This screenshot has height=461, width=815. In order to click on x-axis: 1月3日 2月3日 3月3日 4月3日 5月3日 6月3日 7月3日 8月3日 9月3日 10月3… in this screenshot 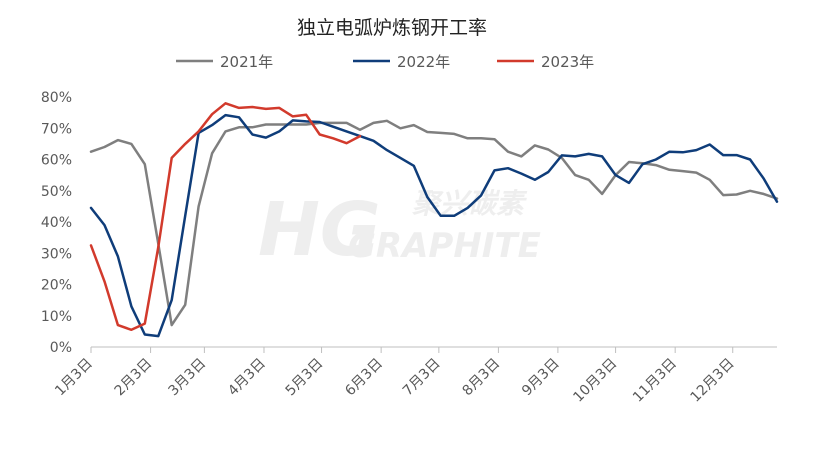, I will do `click(414, 376)`.